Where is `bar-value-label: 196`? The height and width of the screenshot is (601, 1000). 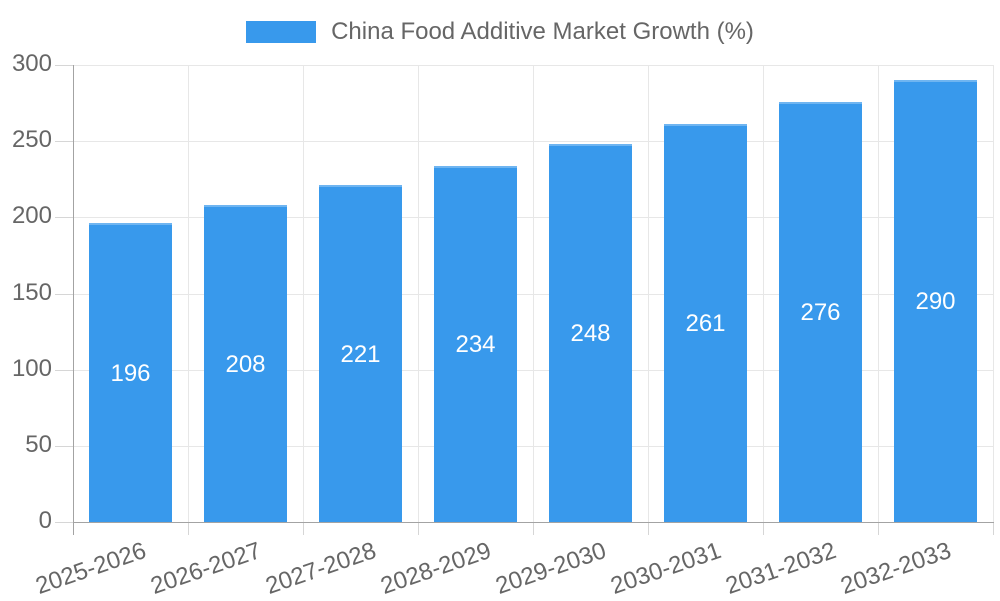 bar-value-label: 196 is located at coordinates (130, 373).